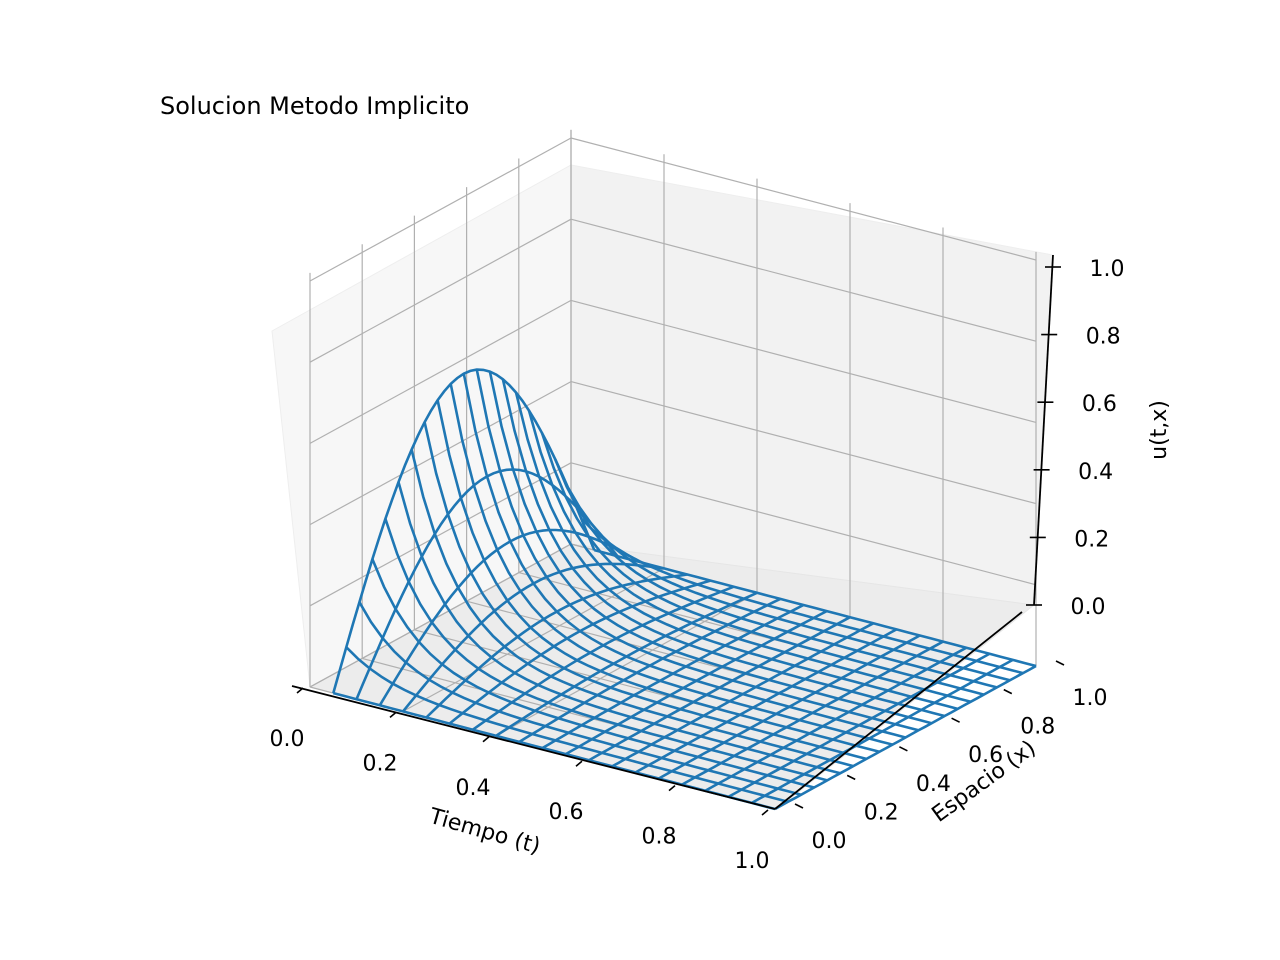  What do you see at coordinates (1099, 404) in the screenshot?
I see `z-tick-label: 0.6` at bounding box center [1099, 404].